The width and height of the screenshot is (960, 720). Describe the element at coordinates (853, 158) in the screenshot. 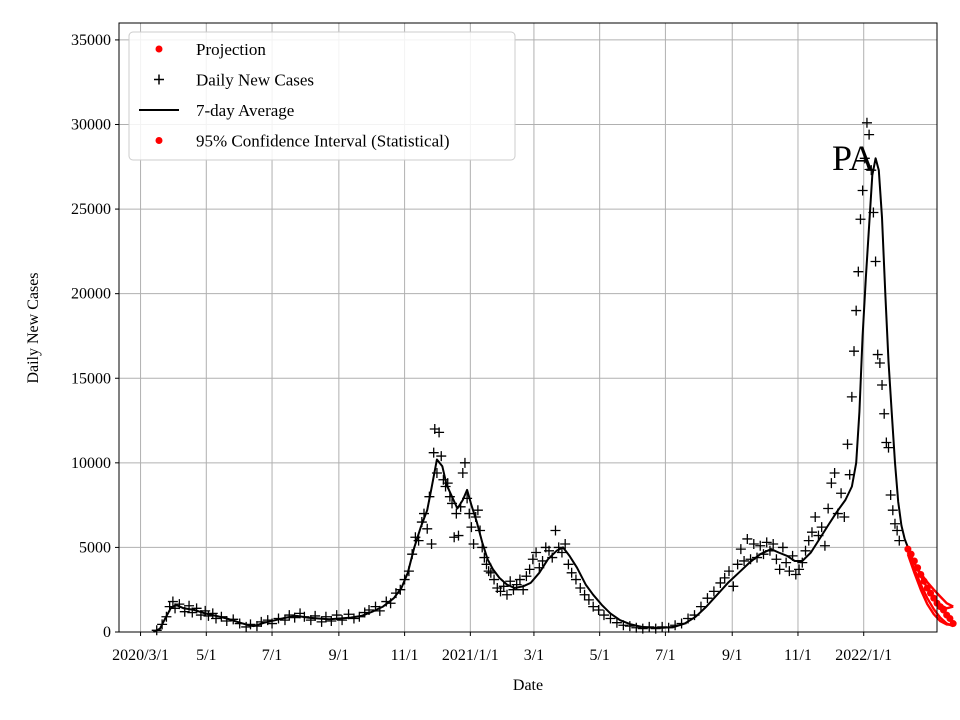

I see `state-annotation: PA` at that location.